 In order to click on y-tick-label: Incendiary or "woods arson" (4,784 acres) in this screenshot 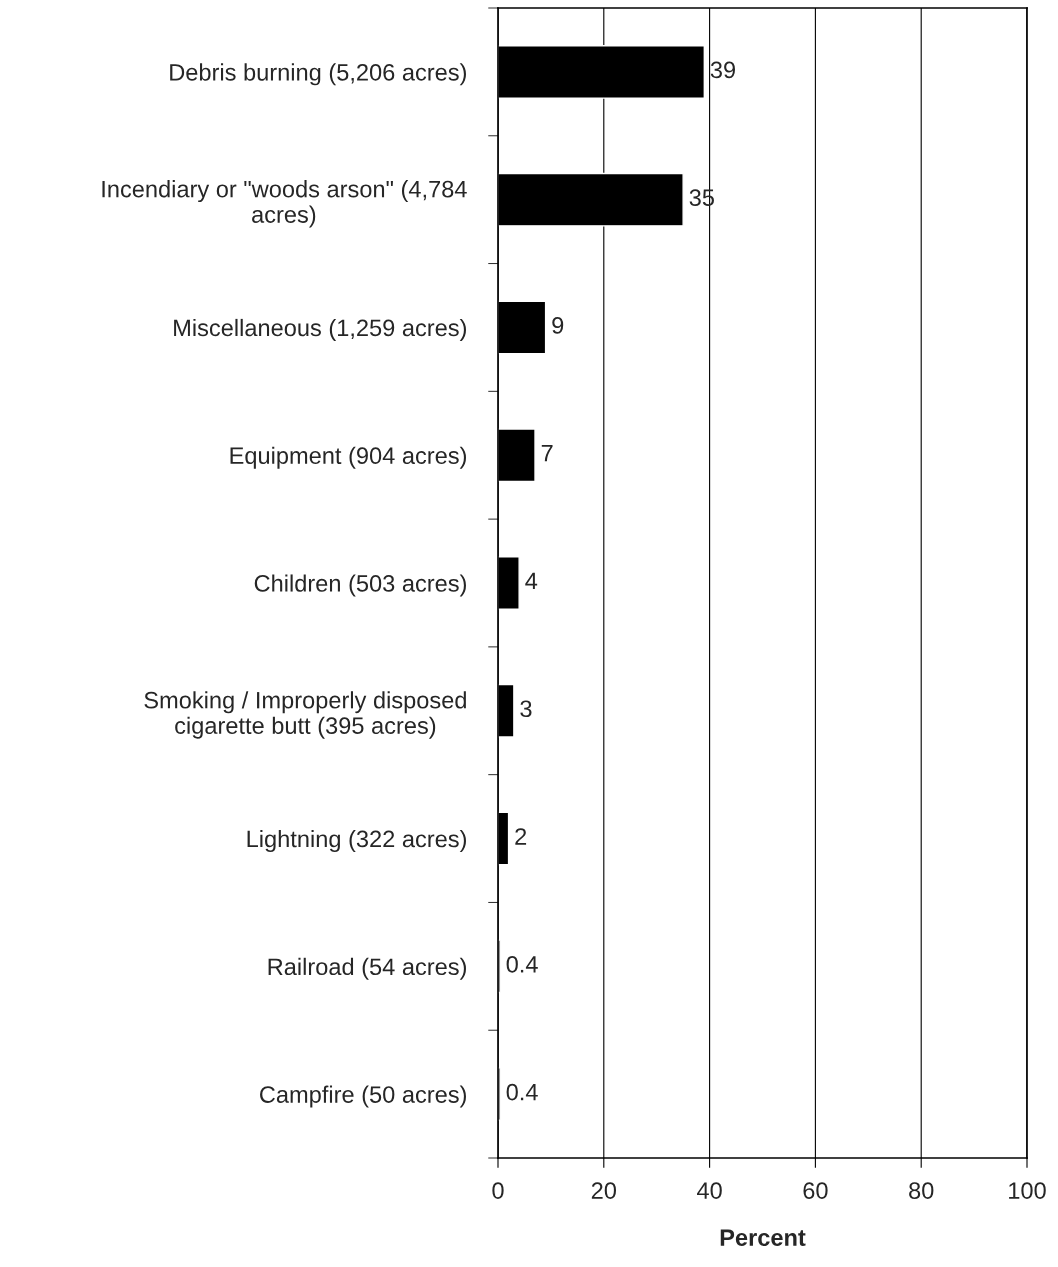, I will do `click(284, 204)`.